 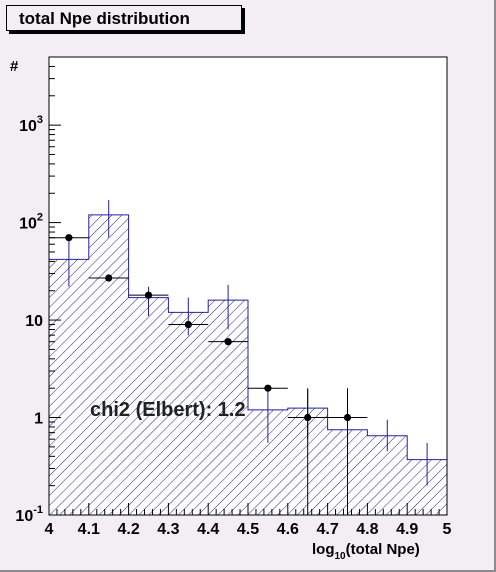 What do you see at coordinates (447, 529) in the screenshot?
I see `x-tick-label: 5` at bounding box center [447, 529].